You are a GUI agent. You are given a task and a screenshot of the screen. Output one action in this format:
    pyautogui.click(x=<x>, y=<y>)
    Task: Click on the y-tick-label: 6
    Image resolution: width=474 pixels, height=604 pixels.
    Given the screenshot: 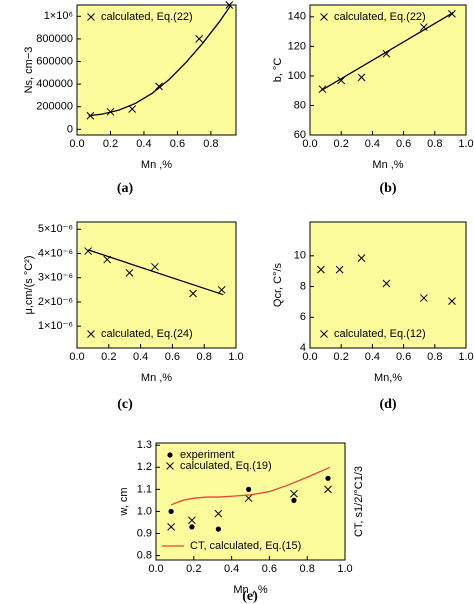 What is the action you would take?
    pyautogui.click(x=303, y=317)
    